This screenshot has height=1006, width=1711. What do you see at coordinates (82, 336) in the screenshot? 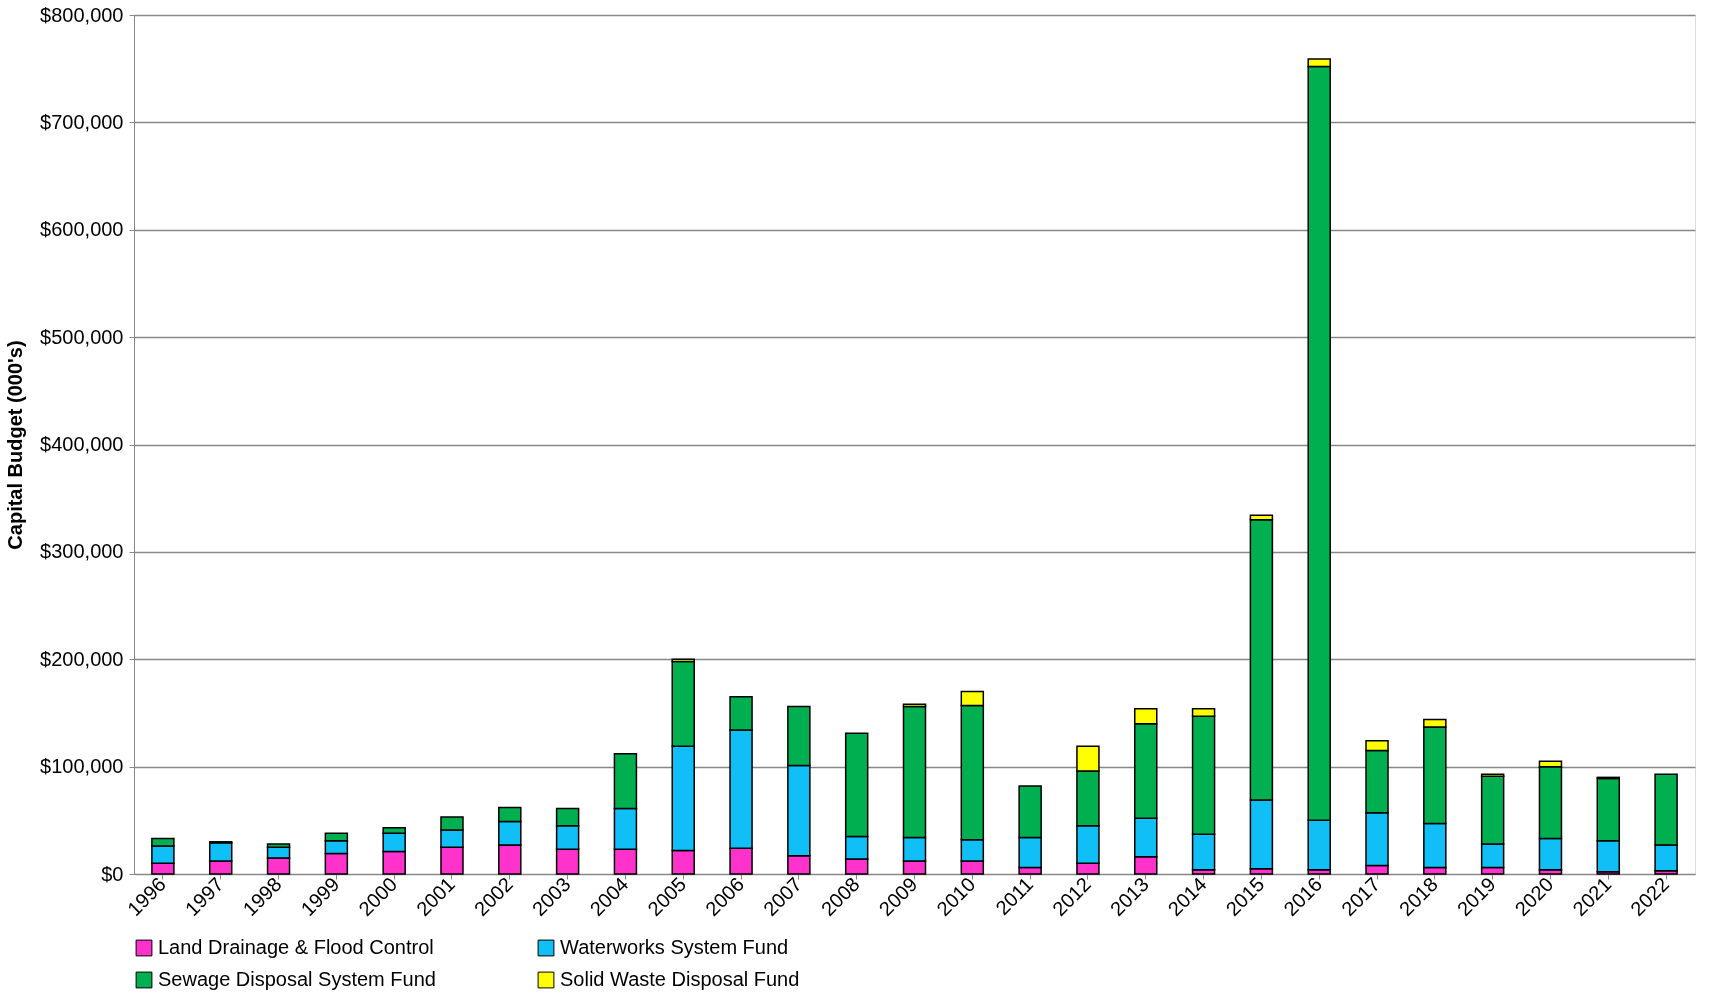
I see `y-tick-label: $500,000` at bounding box center [82, 336].